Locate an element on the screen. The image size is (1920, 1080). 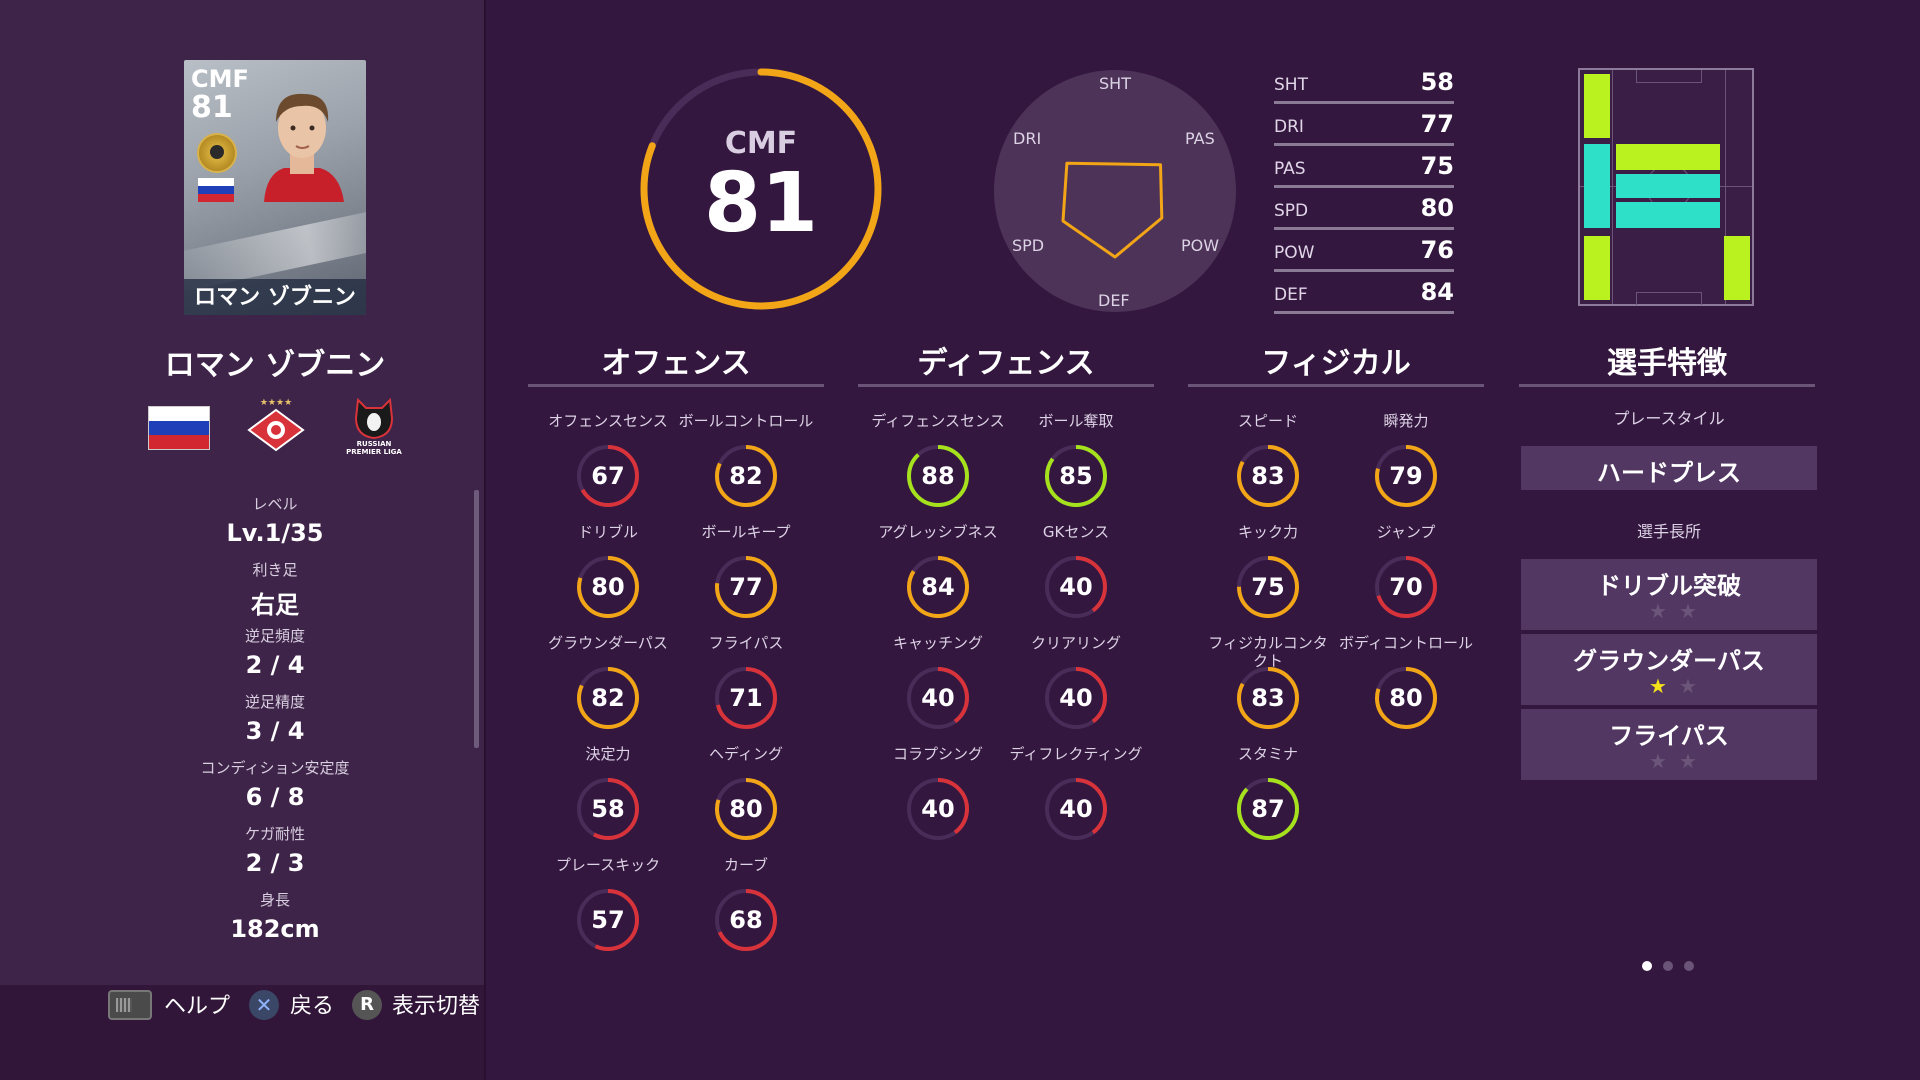
stat-value: 58 is located at coordinates (608, 809).